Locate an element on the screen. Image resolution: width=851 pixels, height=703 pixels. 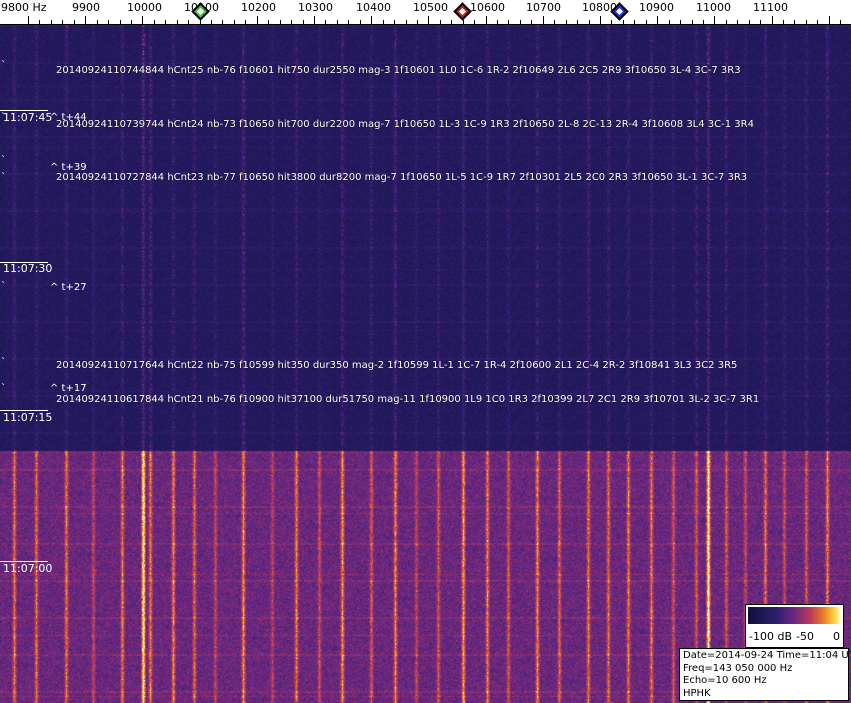
freq-tick-label: 9900 is located at coordinates (86, 7).